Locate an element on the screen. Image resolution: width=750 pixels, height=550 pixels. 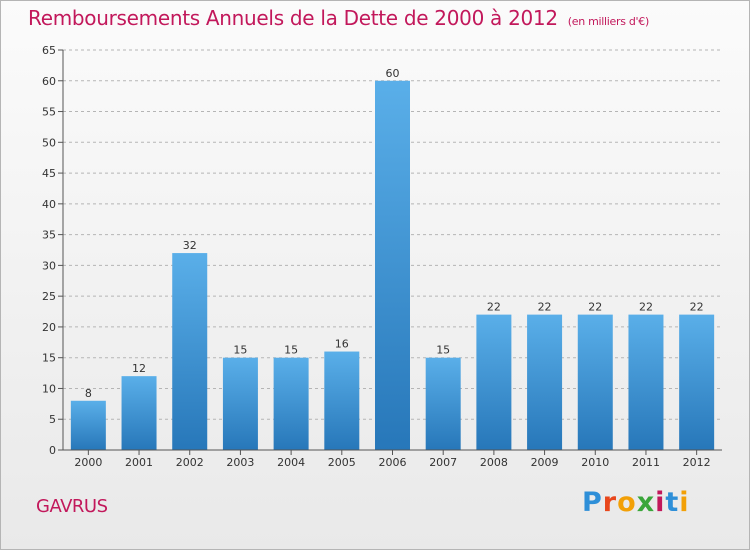
y-tick-label: 50 is located at coordinates (49, 142).